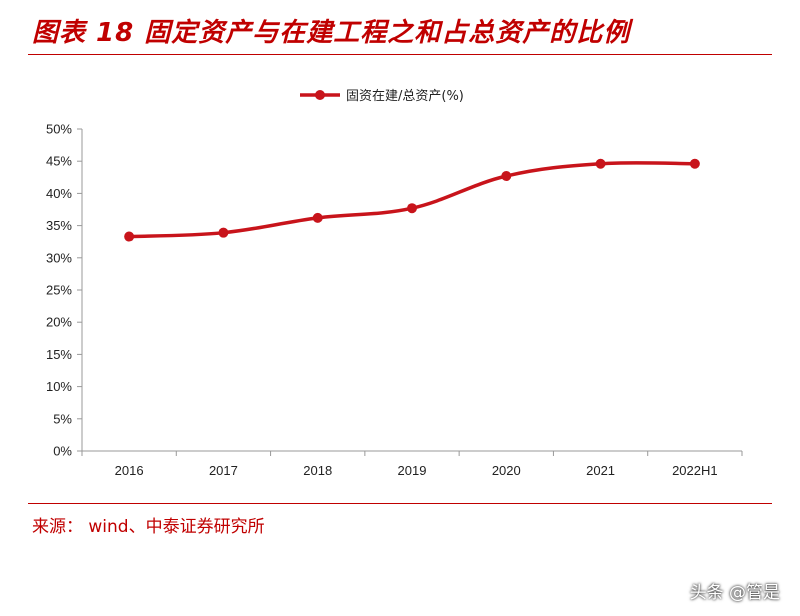 The image size is (800, 616). Describe the element at coordinates (59, 354) in the screenshot. I see `y-tick-label: 15%` at that location.